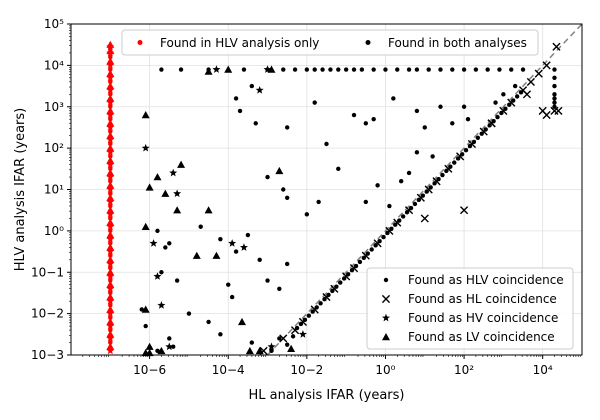 Image resolution: width=600 pixels, height=420 pixels. I want to click on legend-color-frame, so click(330, 42).